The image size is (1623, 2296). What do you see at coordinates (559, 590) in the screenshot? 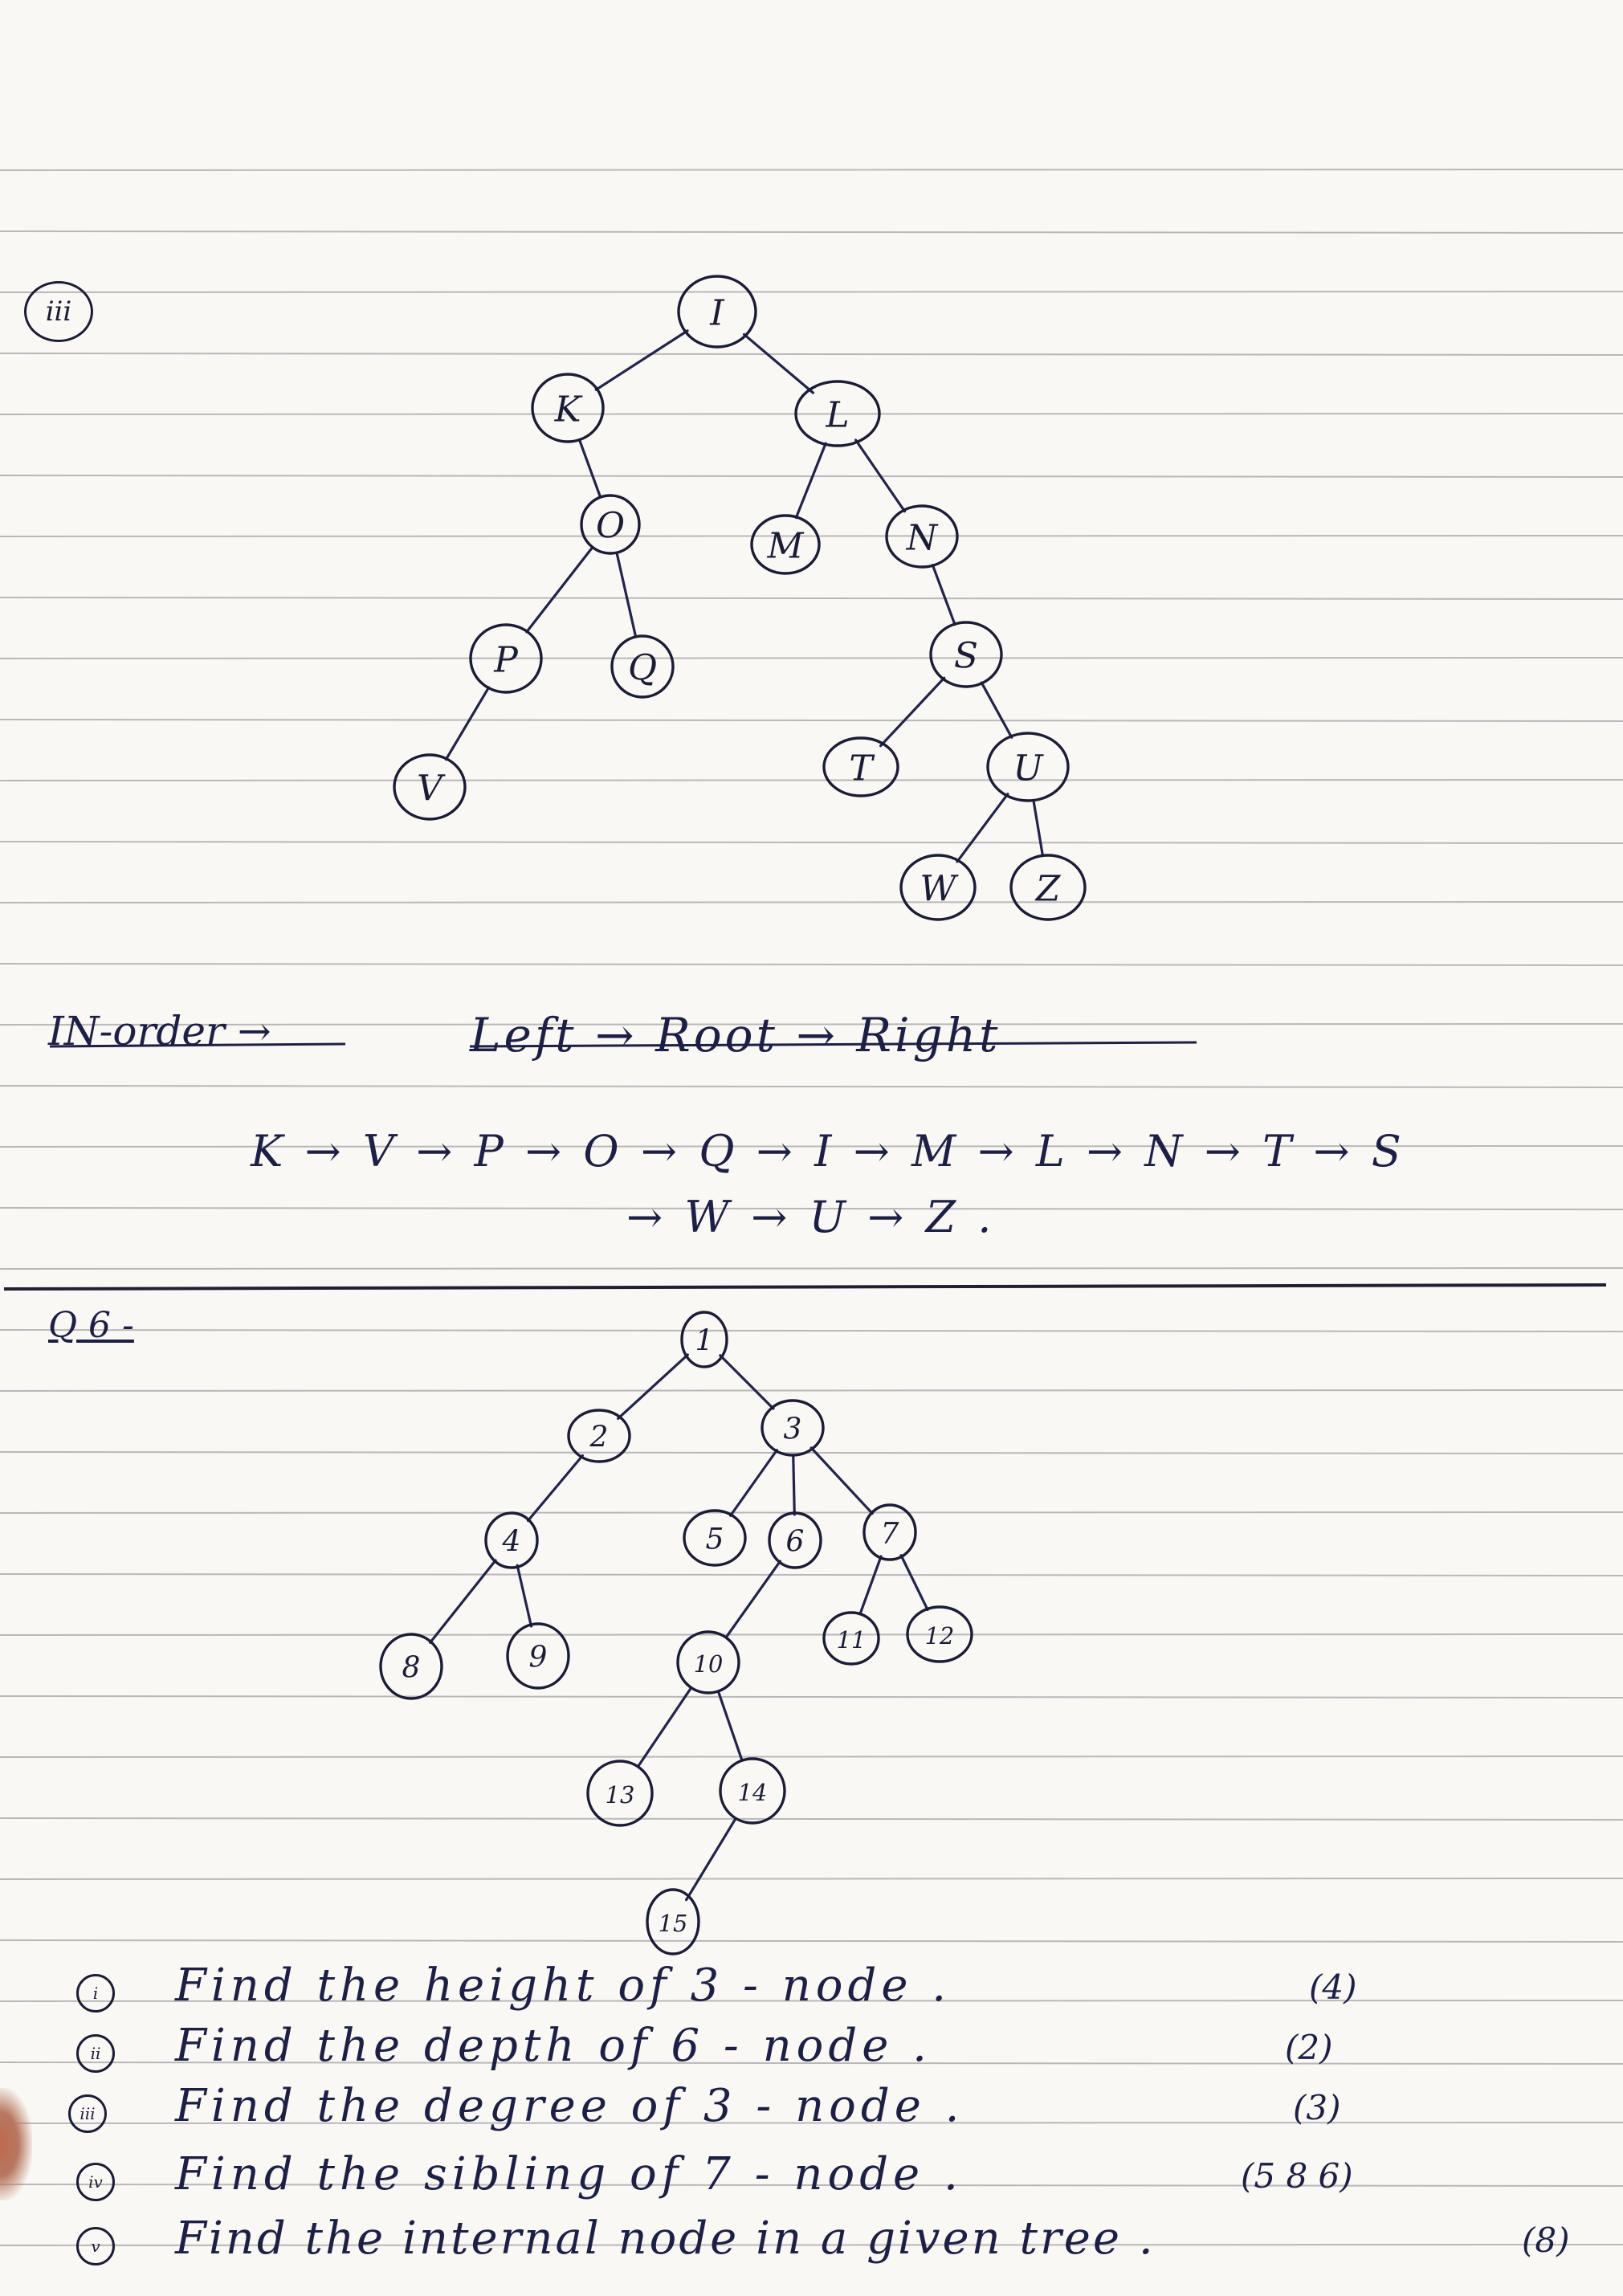
I see `t1-edge-O-P` at bounding box center [559, 590].